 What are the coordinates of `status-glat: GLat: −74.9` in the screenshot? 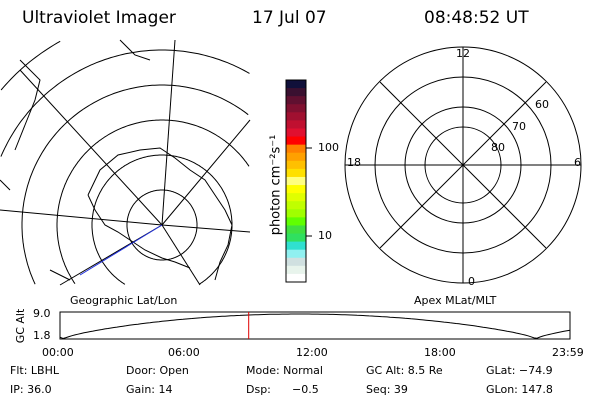 It's located at (519, 370).